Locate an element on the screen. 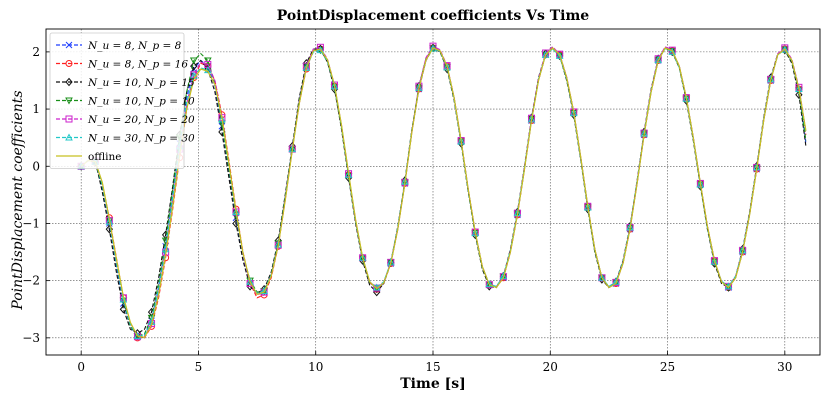 This screenshot has height=405, width=831. legend-entry: N_u = 8, N_p = 16 is located at coordinates (122, 65).